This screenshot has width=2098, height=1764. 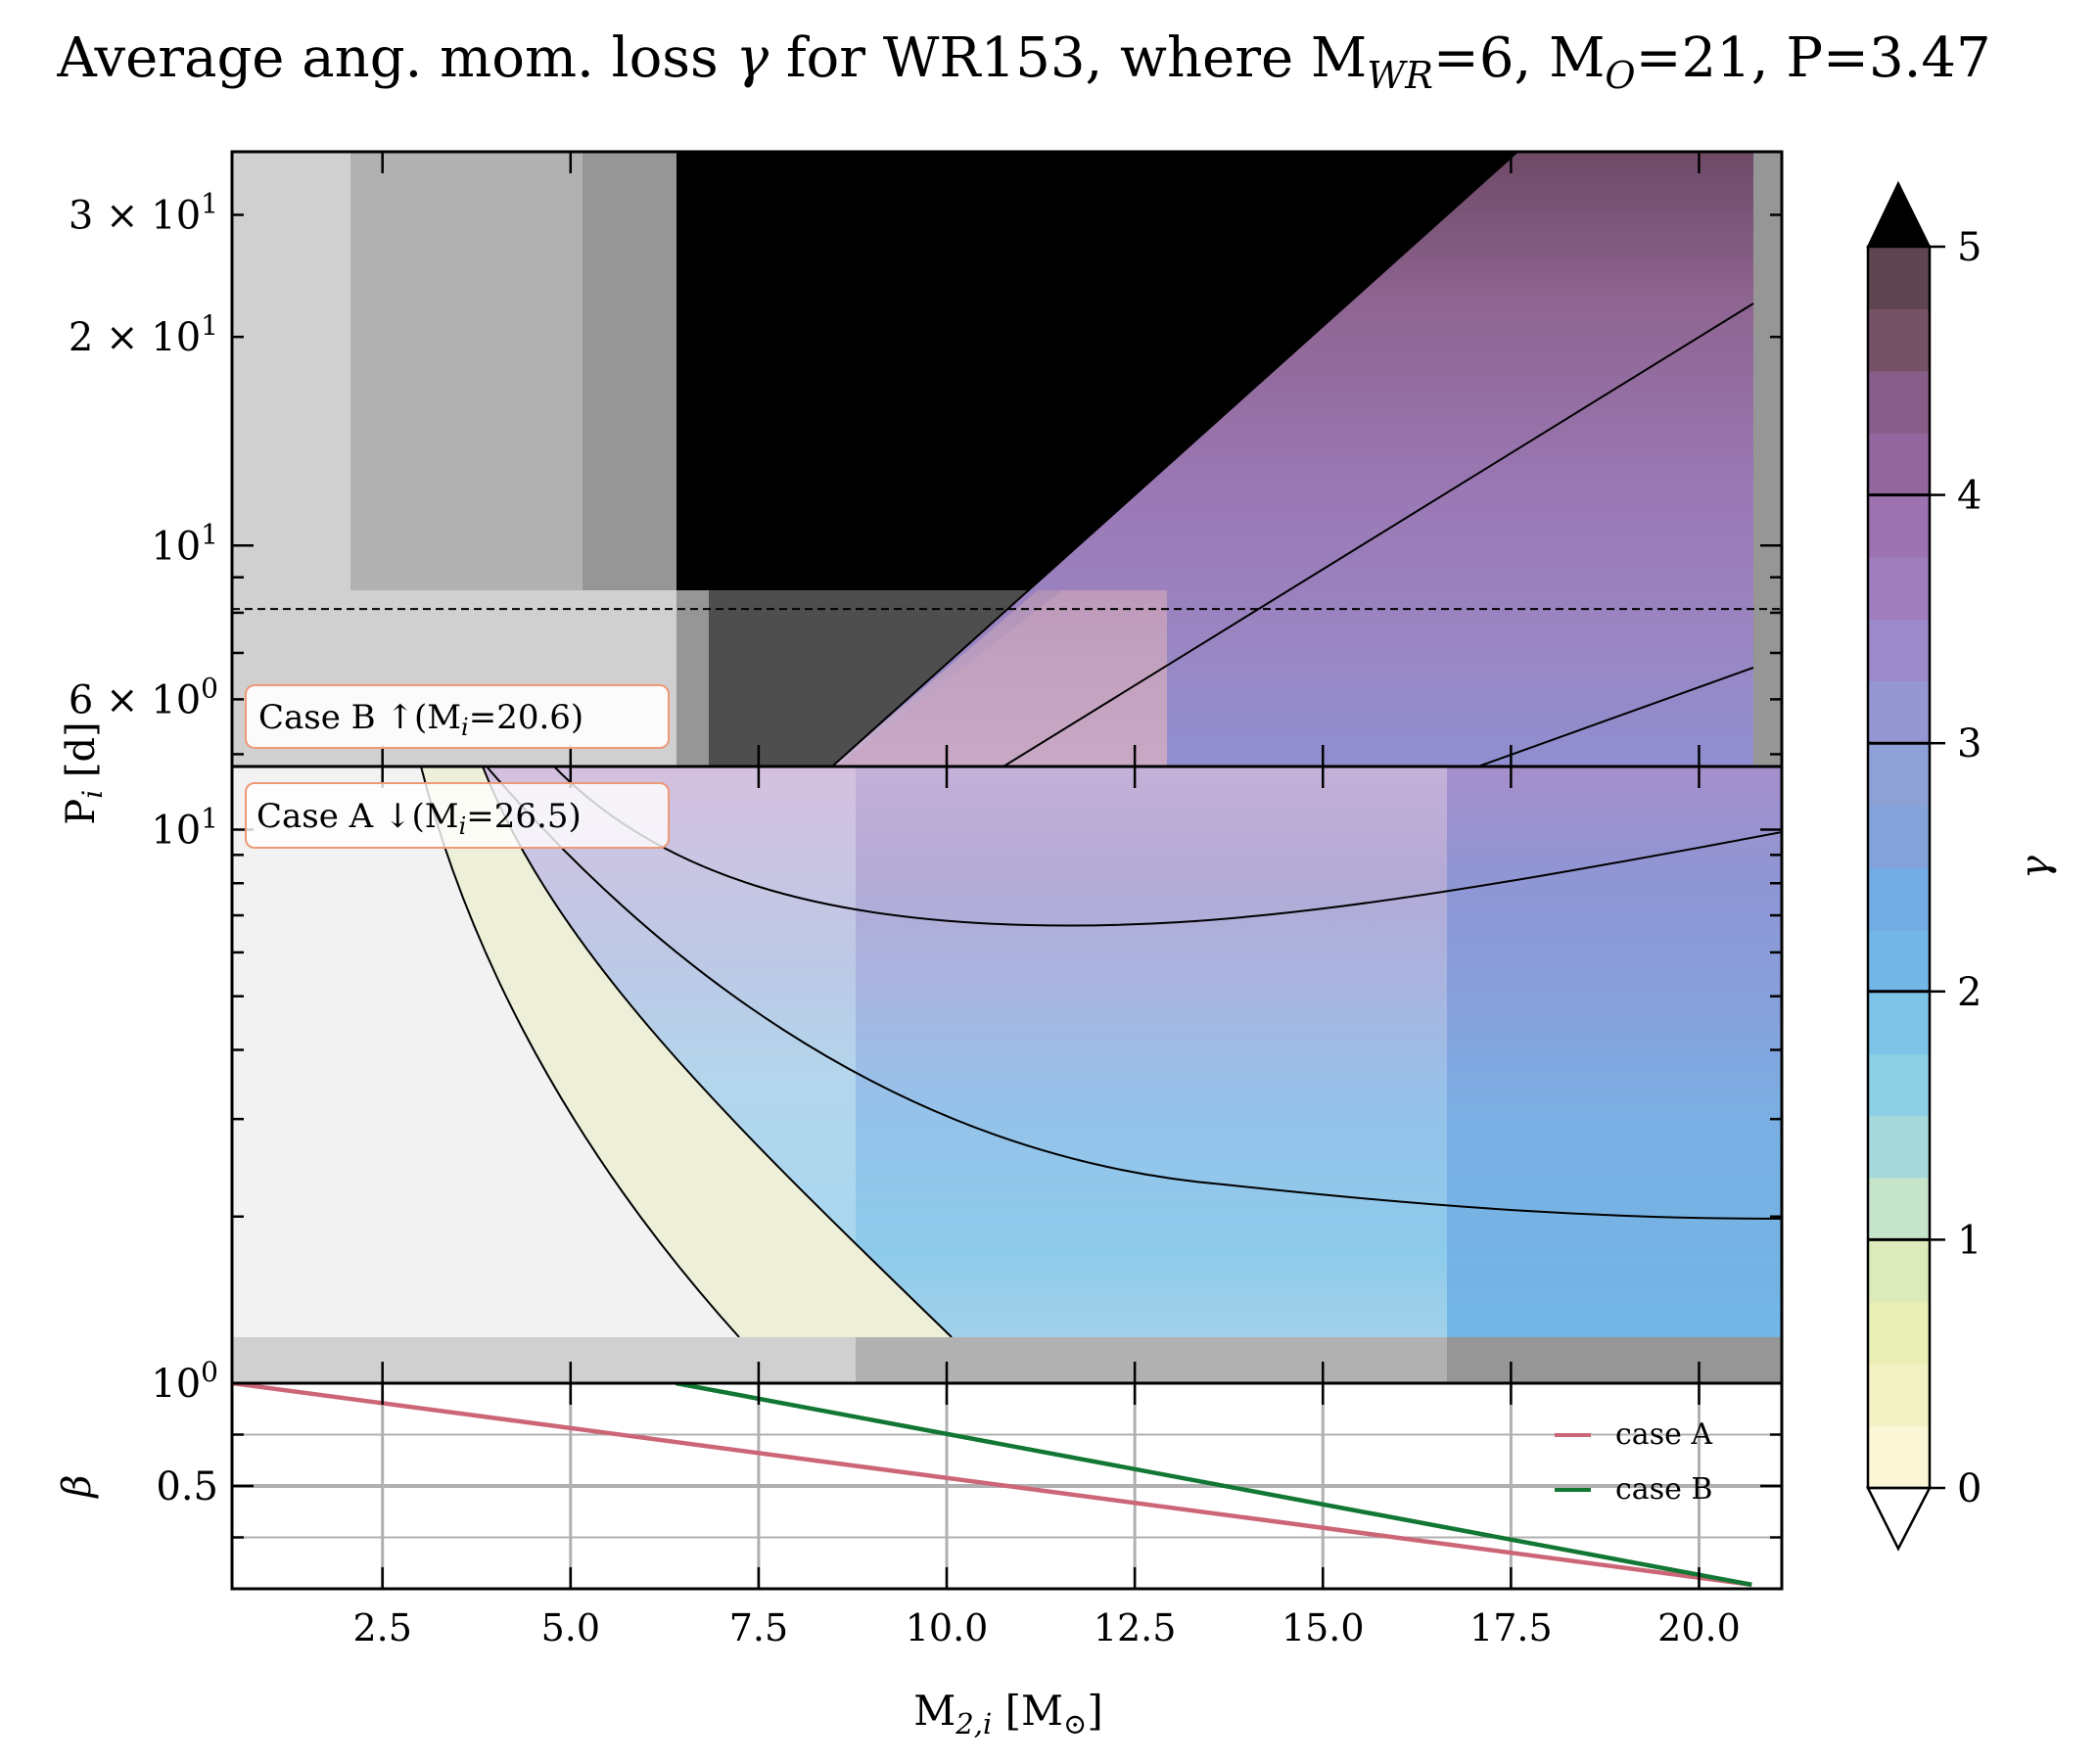 I want to click on colorbar-tick-label: 2, so click(x=1969, y=992).